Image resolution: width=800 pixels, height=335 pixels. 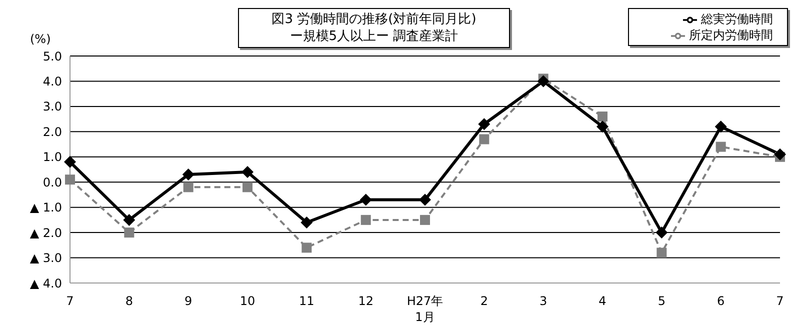 I want to click on x-tick-label: 8, so click(x=129, y=301).